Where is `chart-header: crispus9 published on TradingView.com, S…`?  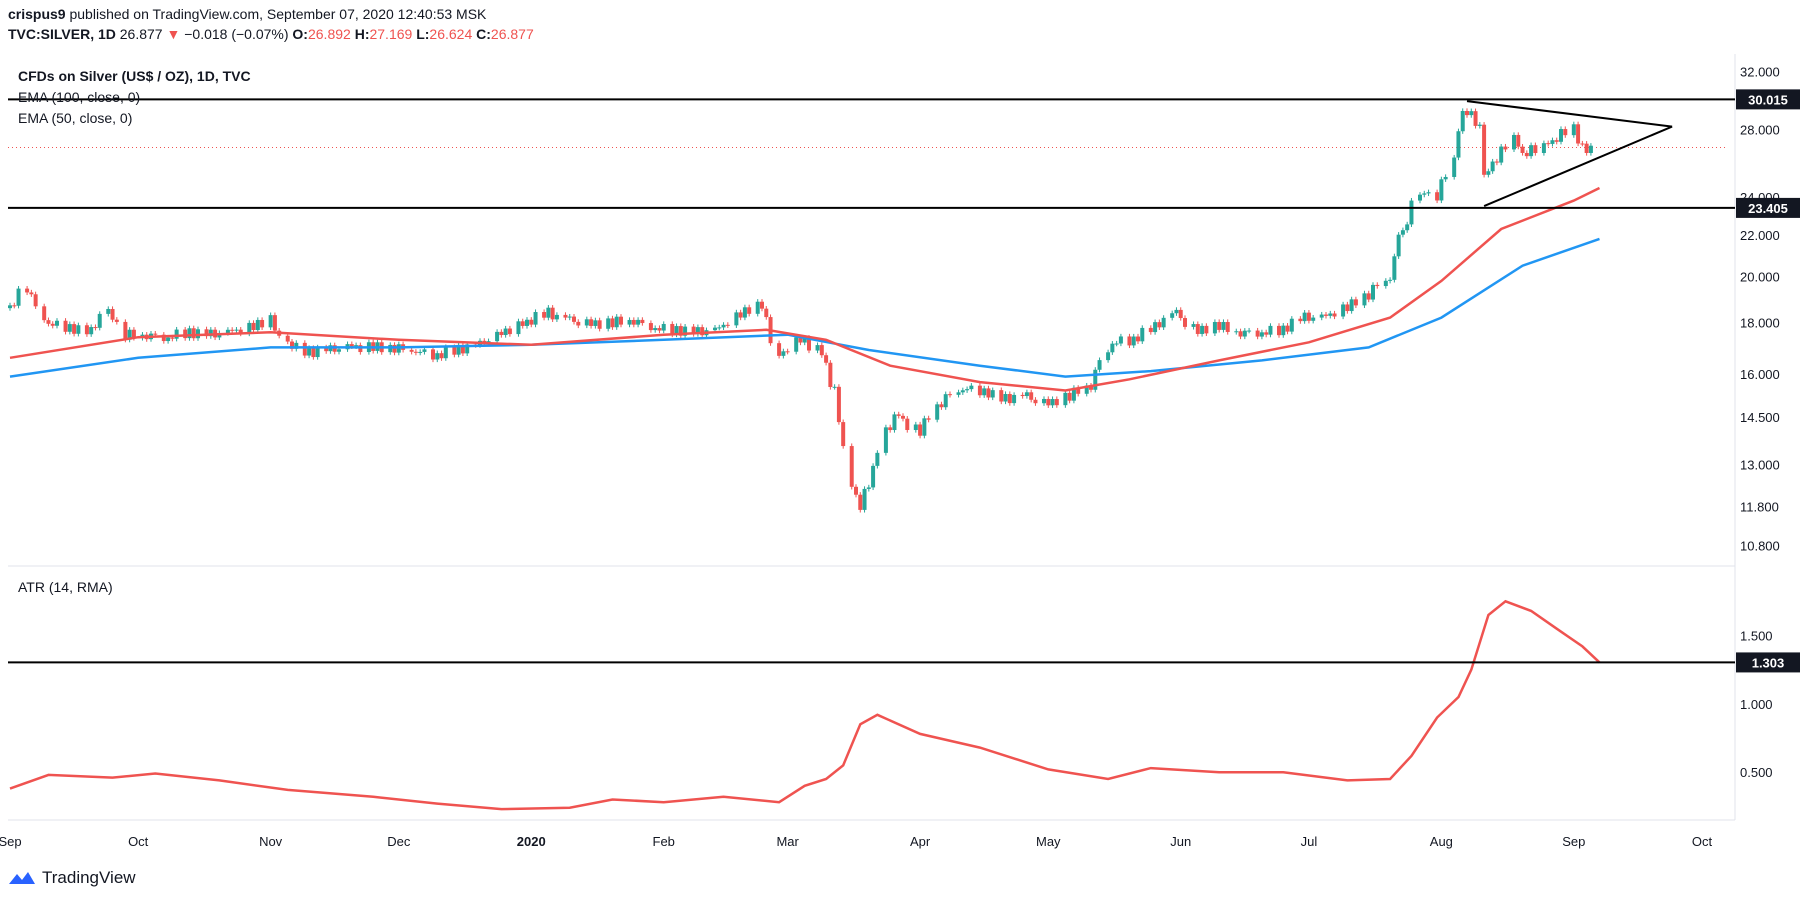
chart-header: crispus9 published on TradingView.com, S… is located at coordinates (271, 24).